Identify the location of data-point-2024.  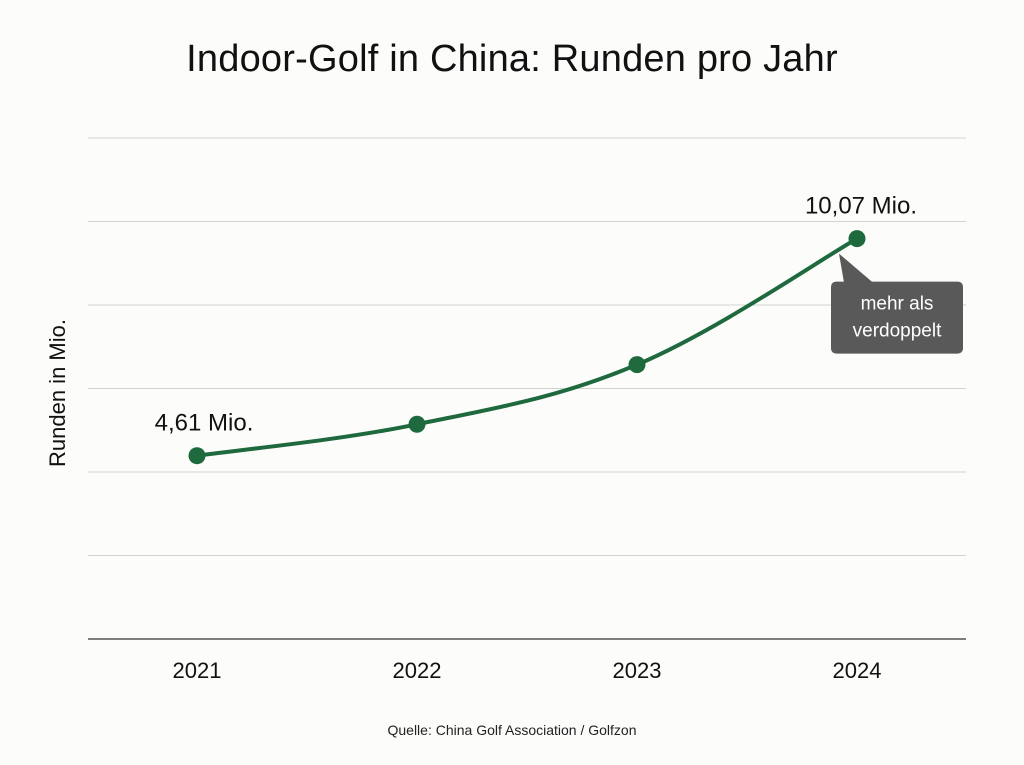
(857, 239).